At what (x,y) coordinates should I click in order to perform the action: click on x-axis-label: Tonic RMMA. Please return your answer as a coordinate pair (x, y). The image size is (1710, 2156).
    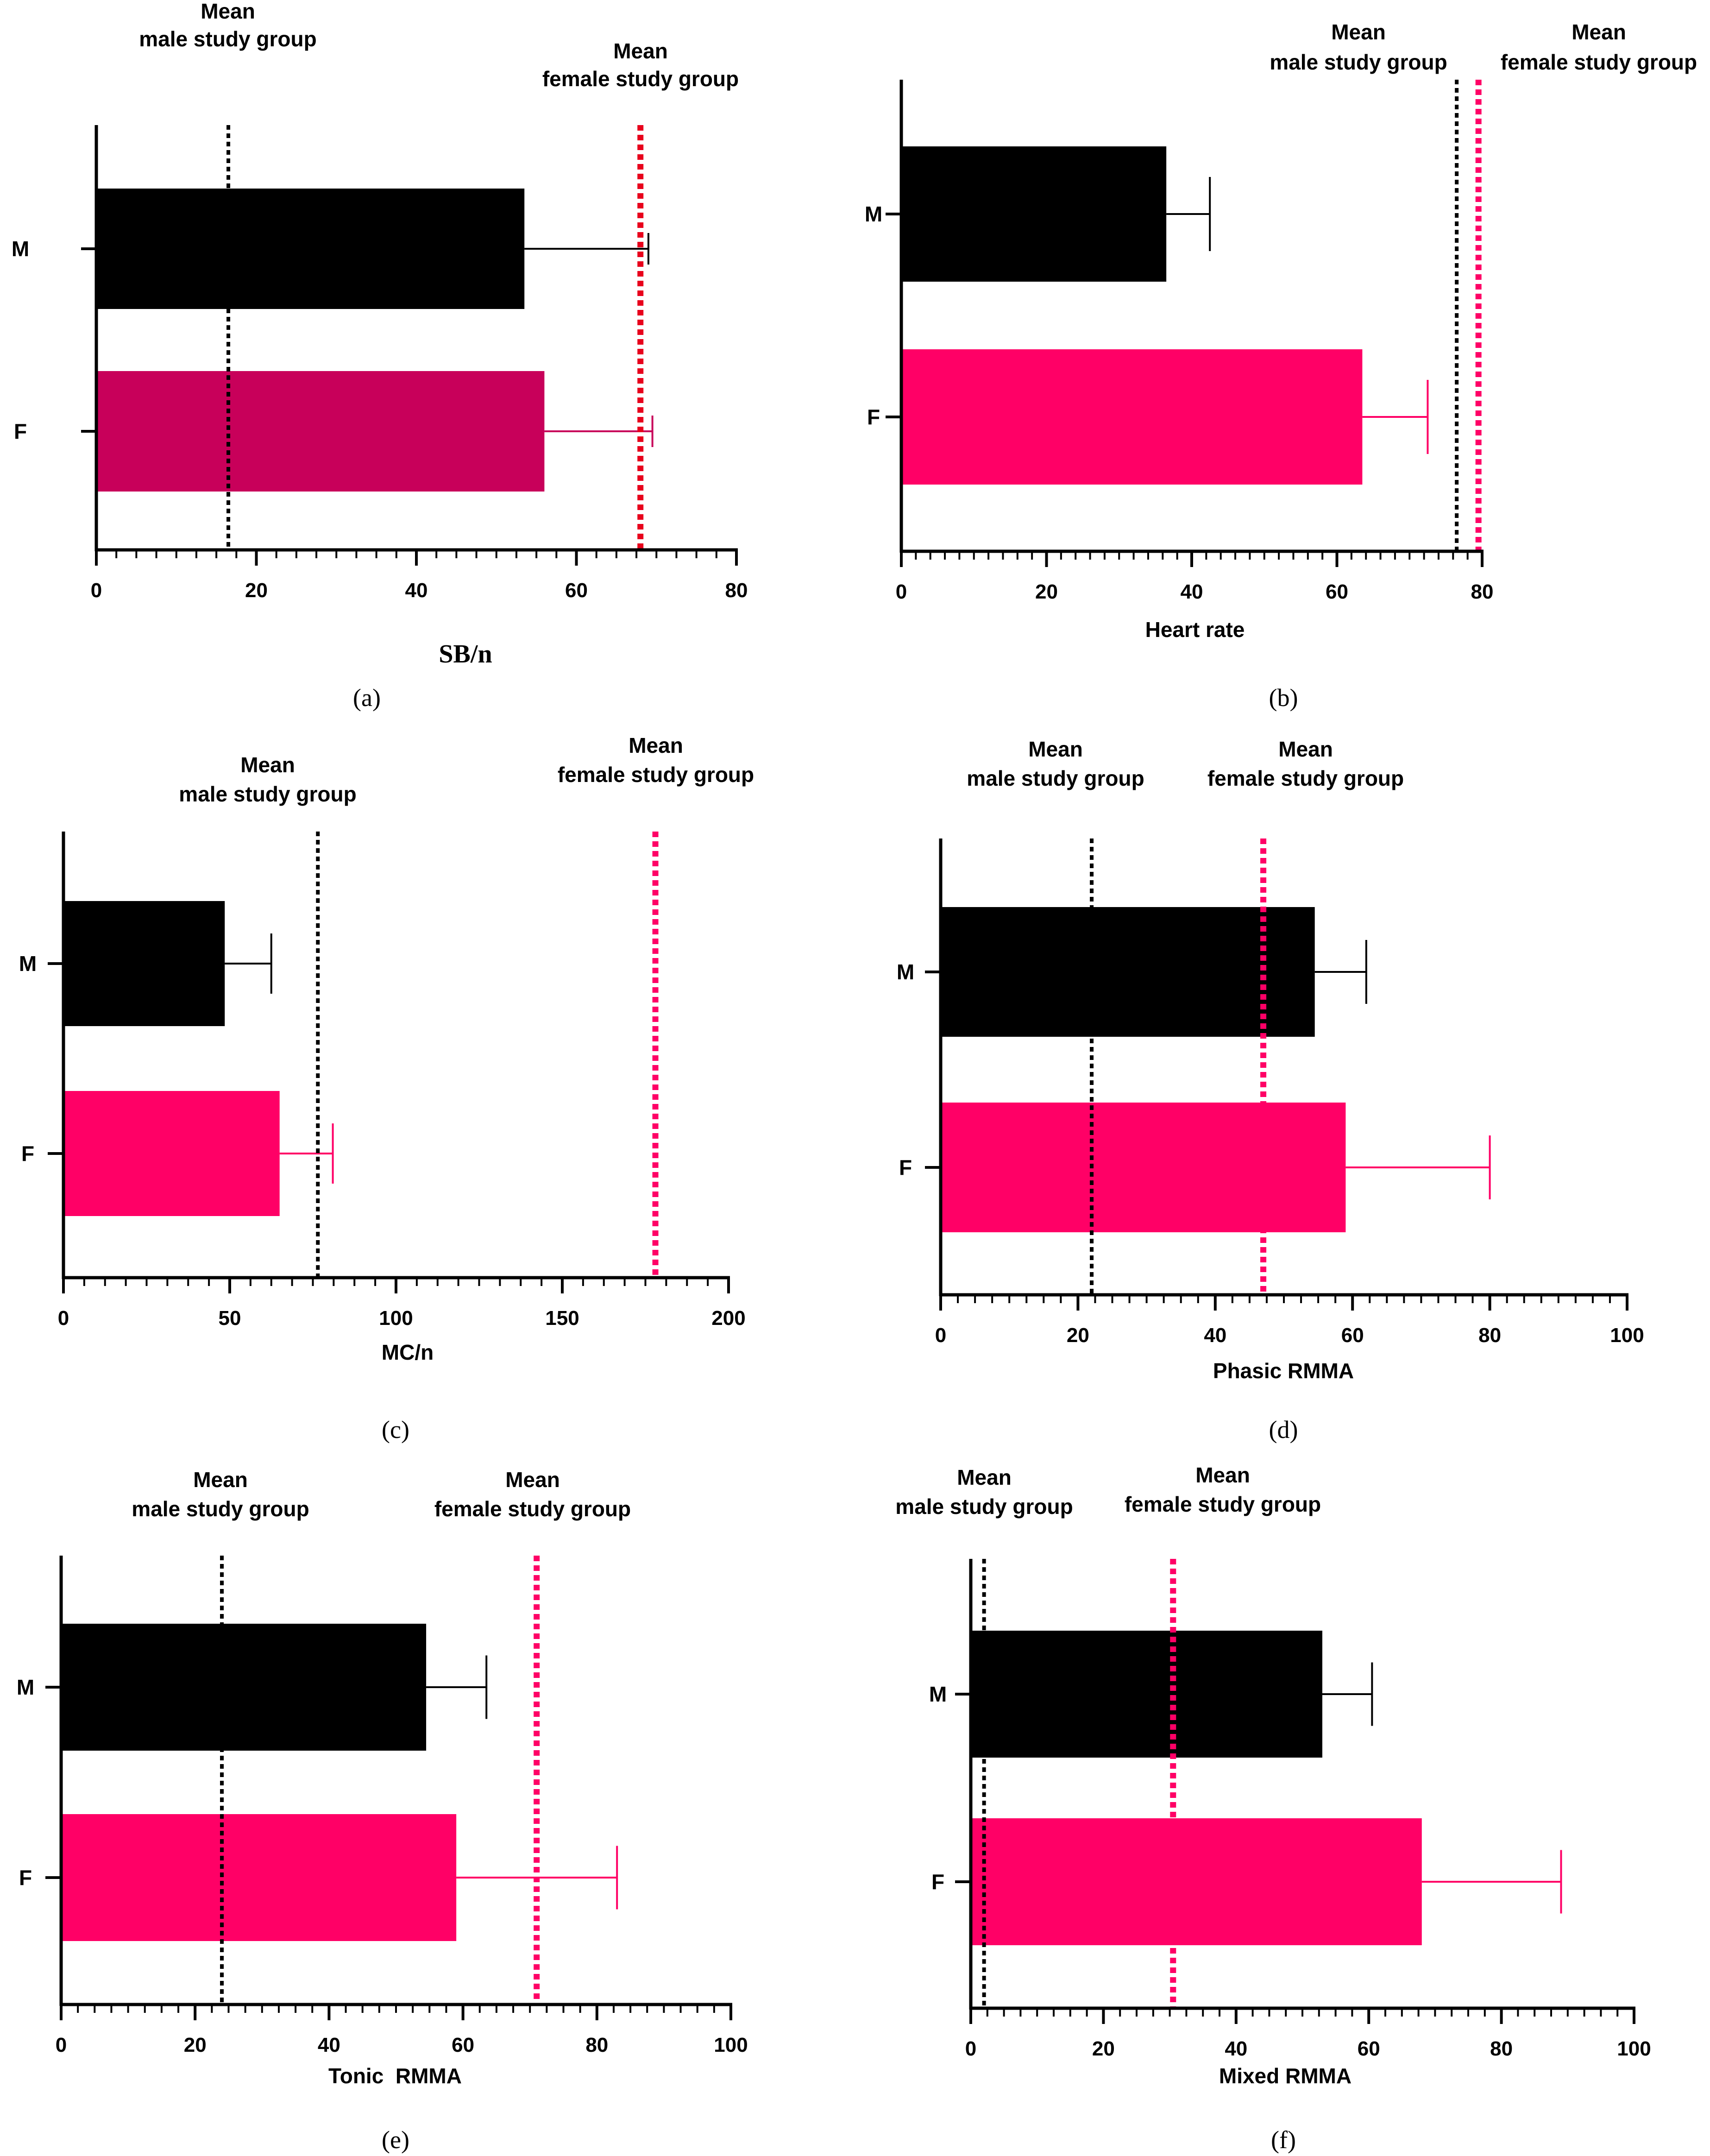
    Looking at the image, I should click on (395, 2076).